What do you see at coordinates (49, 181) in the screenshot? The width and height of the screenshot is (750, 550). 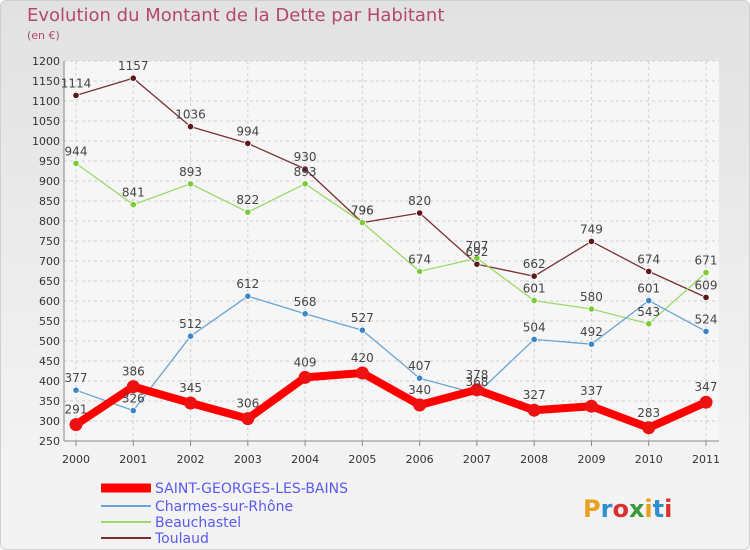 I see `y-tick-label: 900` at bounding box center [49, 181].